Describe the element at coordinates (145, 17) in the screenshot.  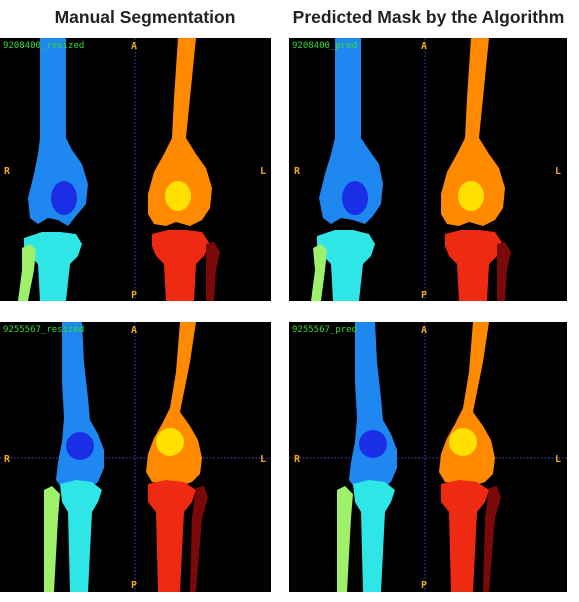
I see `title-manual-segmentation: Manual Segmentation` at that location.